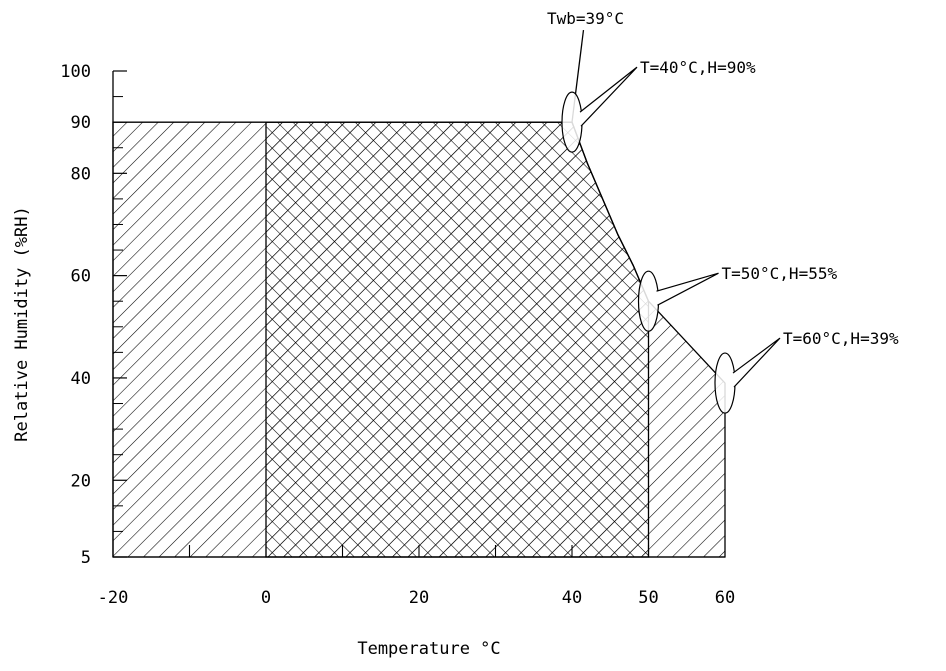  What do you see at coordinates (81, 174) in the screenshot?
I see `y-tick-label: 80` at bounding box center [81, 174].